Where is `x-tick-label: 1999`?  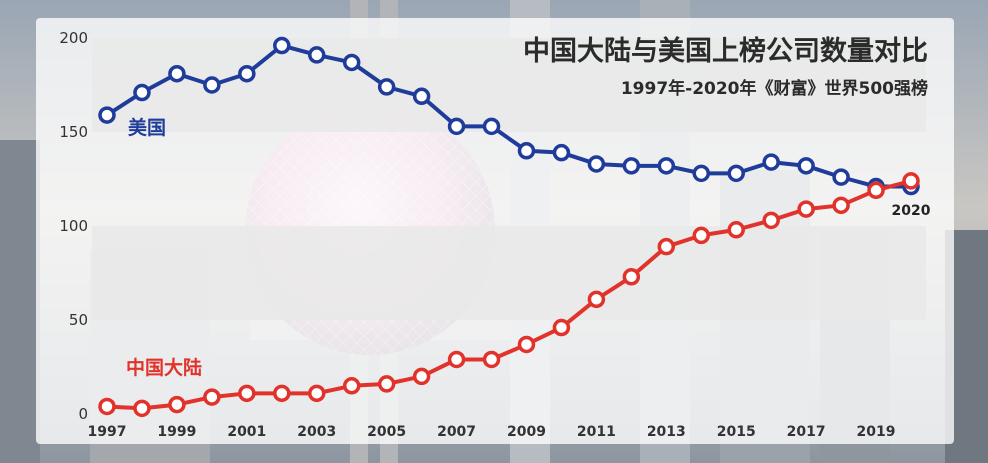
x-tick-label: 1999 is located at coordinates (176, 432).